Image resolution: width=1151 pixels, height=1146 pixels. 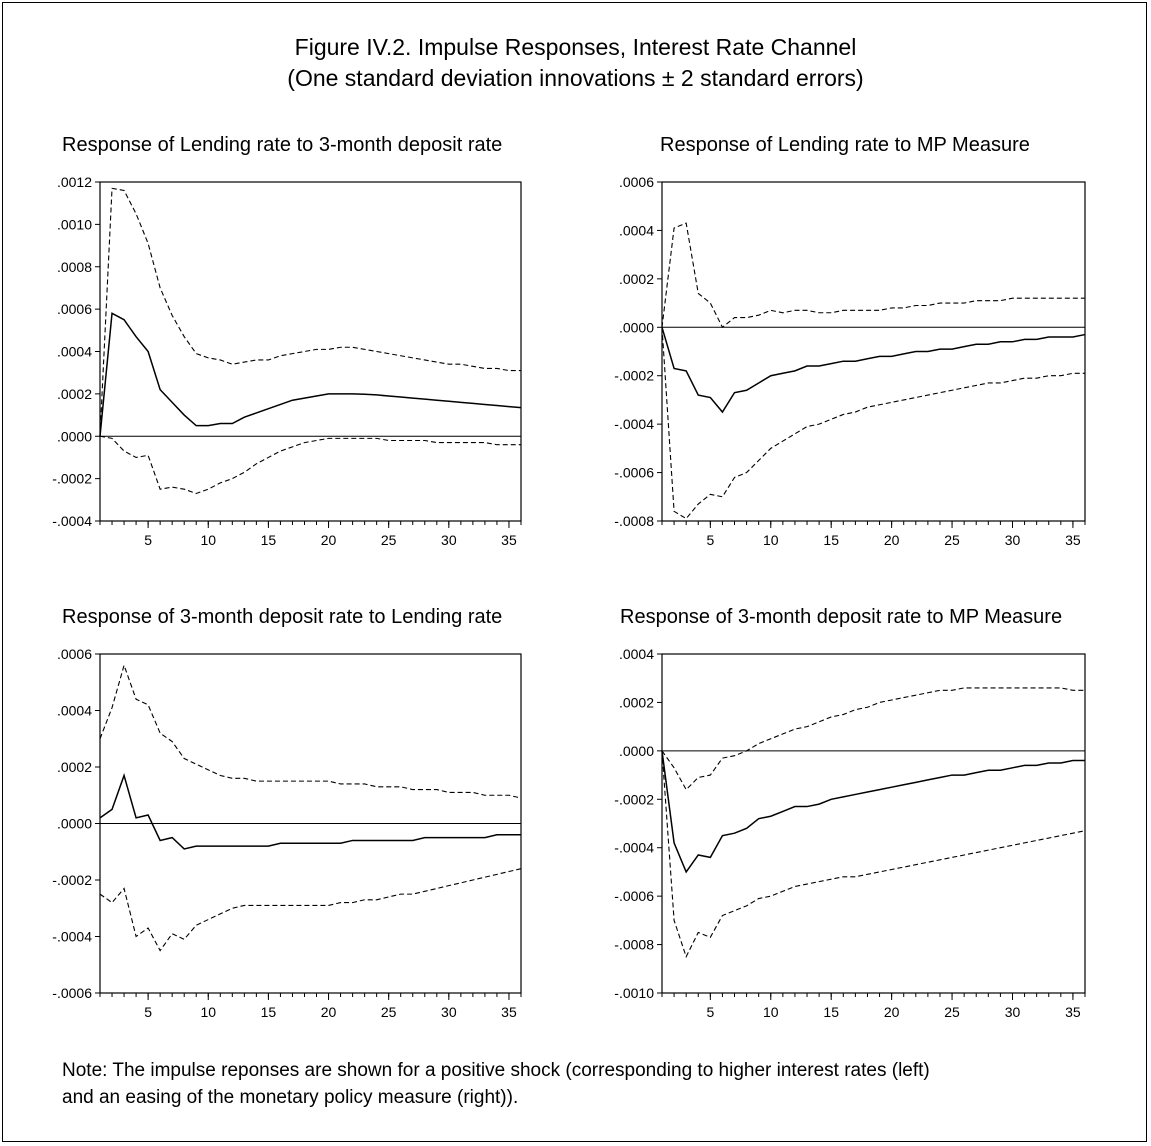 What do you see at coordinates (845, 145) in the screenshot?
I see `panel-title-2: Response of Lending rate to MP Measure` at bounding box center [845, 145].